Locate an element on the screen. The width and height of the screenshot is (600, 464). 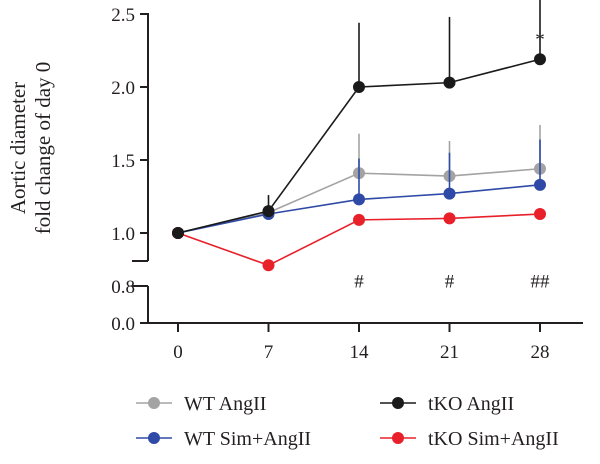
legend-label: WT Sim+AngII is located at coordinates (247, 439).